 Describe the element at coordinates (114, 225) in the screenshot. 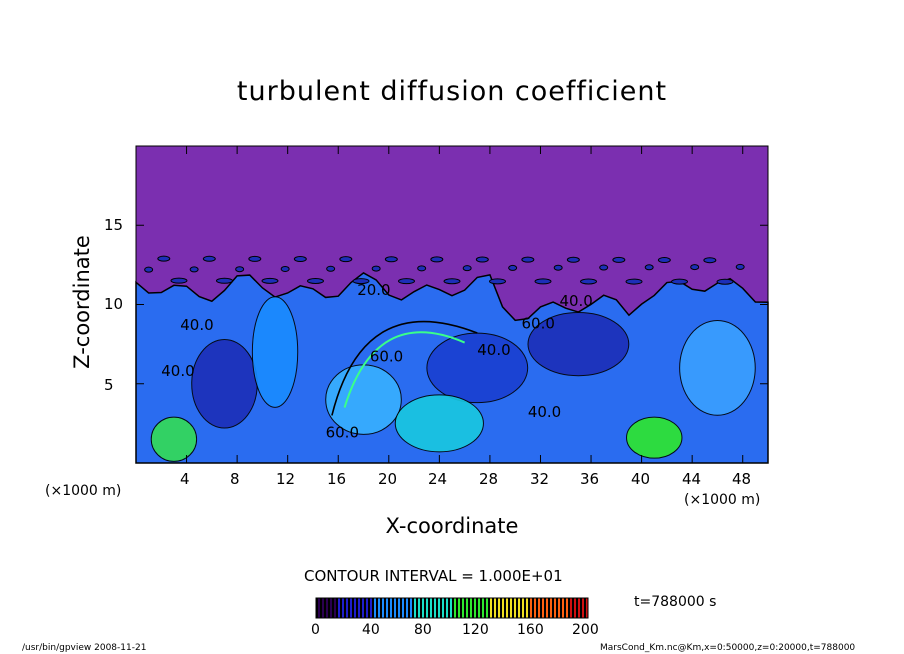

I see `y-tick-label: 15` at that location.